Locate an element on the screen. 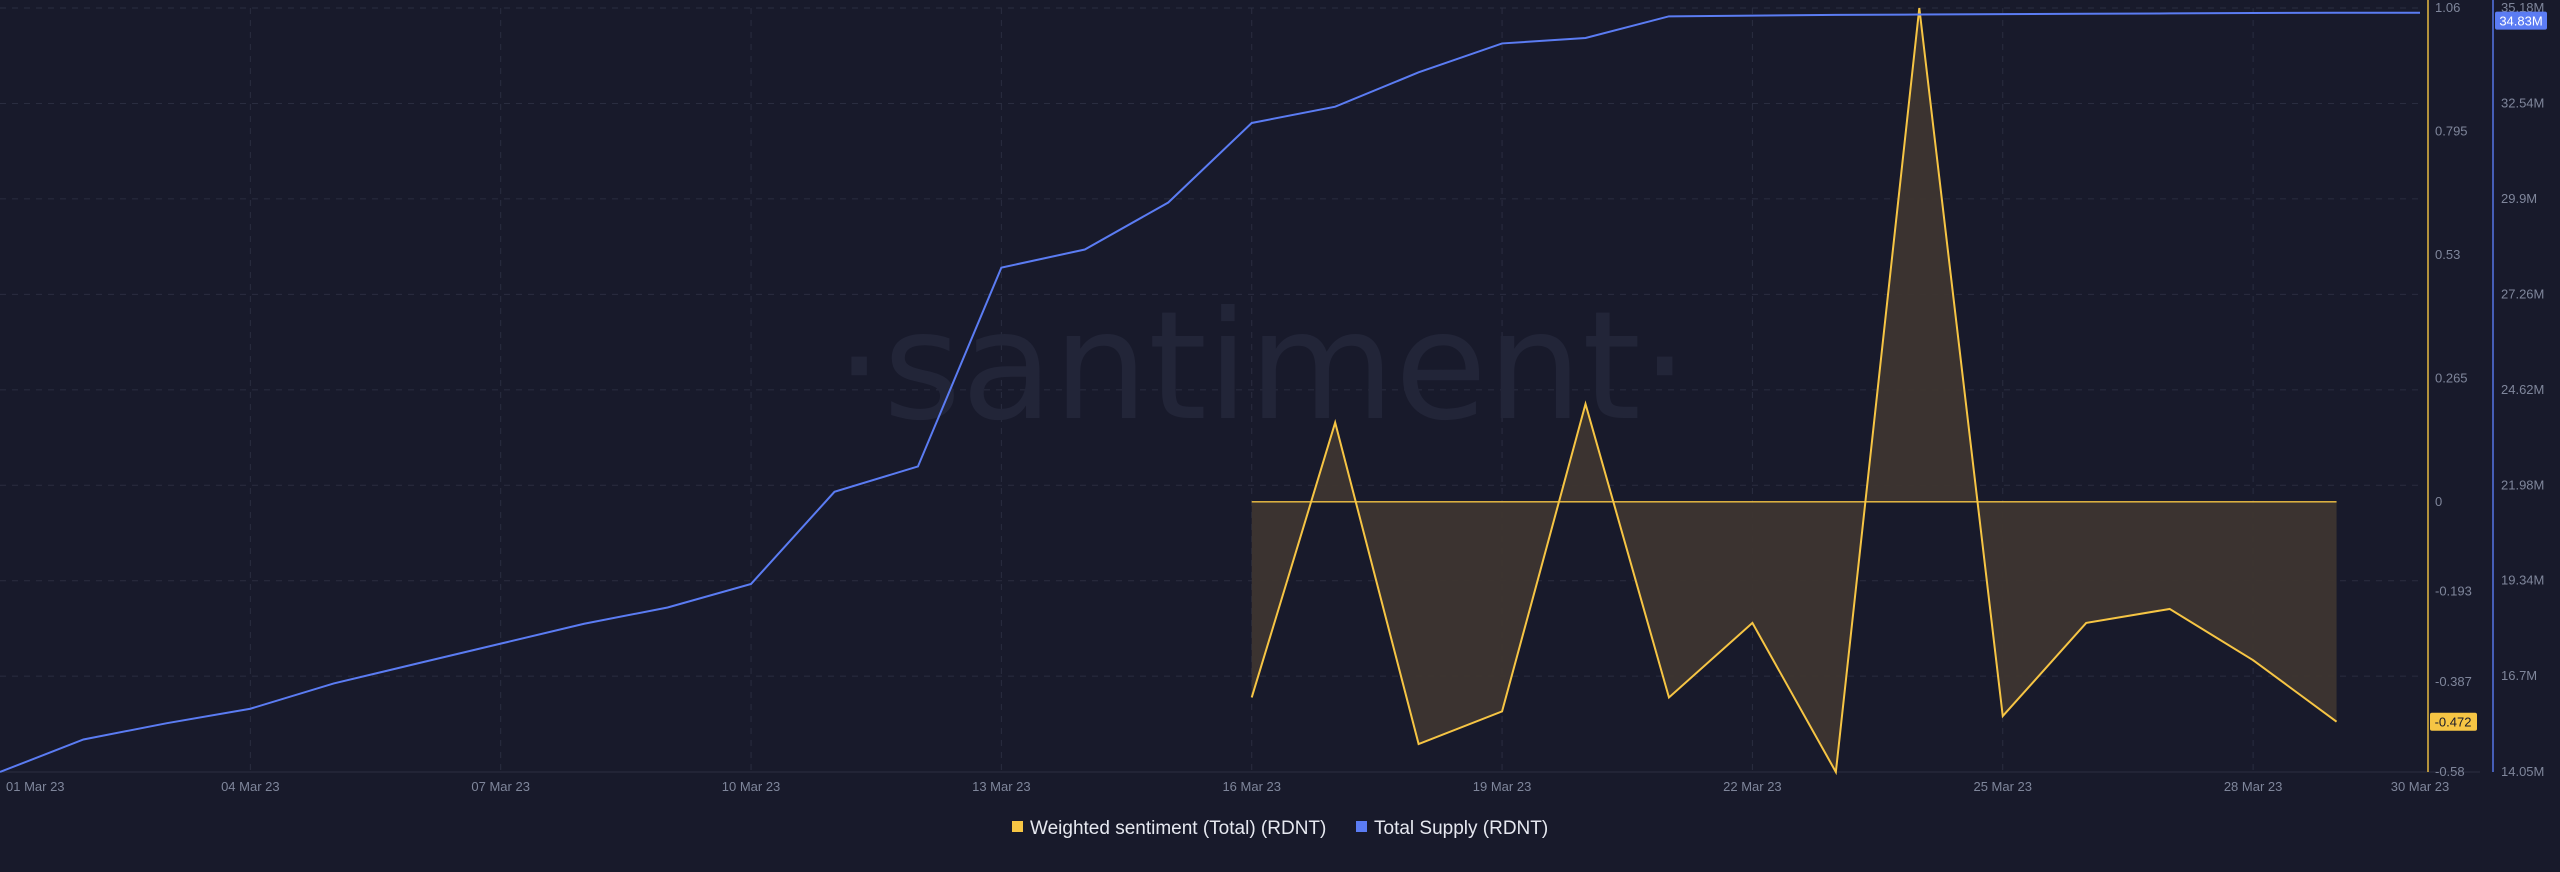 The height and width of the screenshot is (872, 2560). legend-label-supply: Total Supply (RDNT) is located at coordinates (1461, 828).